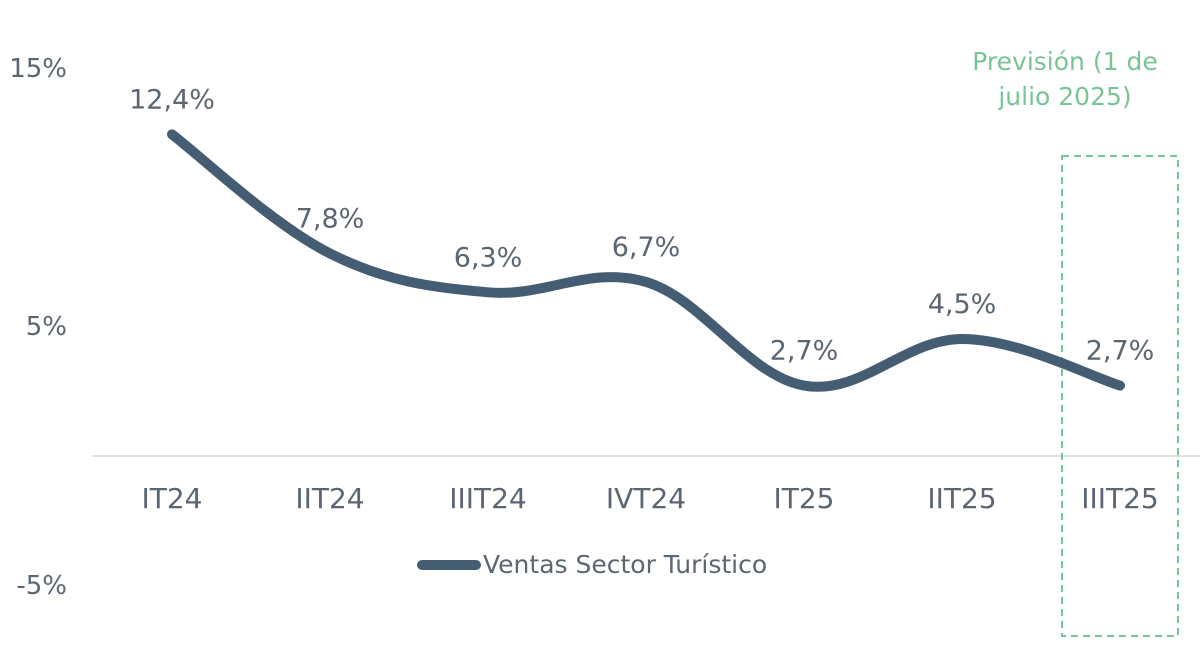 The height and width of the screenshot is (665, 1200). Describe the element at coordinates (1064, 61) in the screenshot. I see `forecast-label-line1: Previsión (1 de` at that location.